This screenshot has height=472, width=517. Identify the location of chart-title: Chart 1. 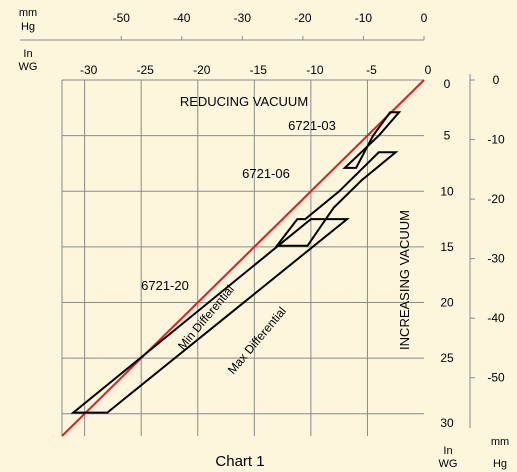
(239, 461).